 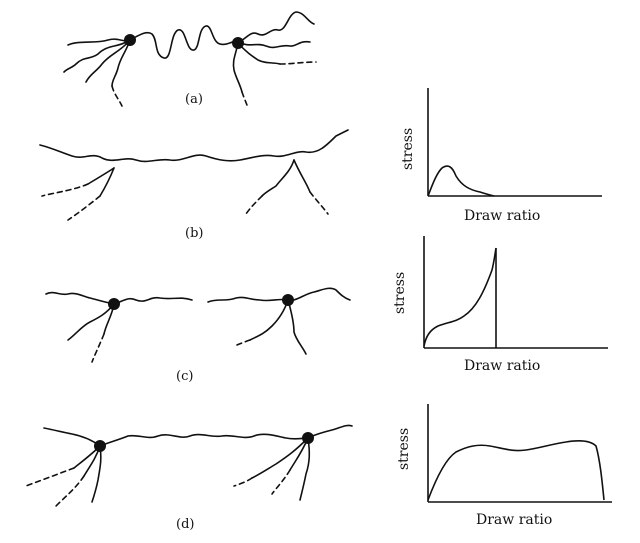 What do you see at coordinates (500, 305) in the screenshot?
I see `chart-c: stress Draw ratio` at bounding box center [500, 305].